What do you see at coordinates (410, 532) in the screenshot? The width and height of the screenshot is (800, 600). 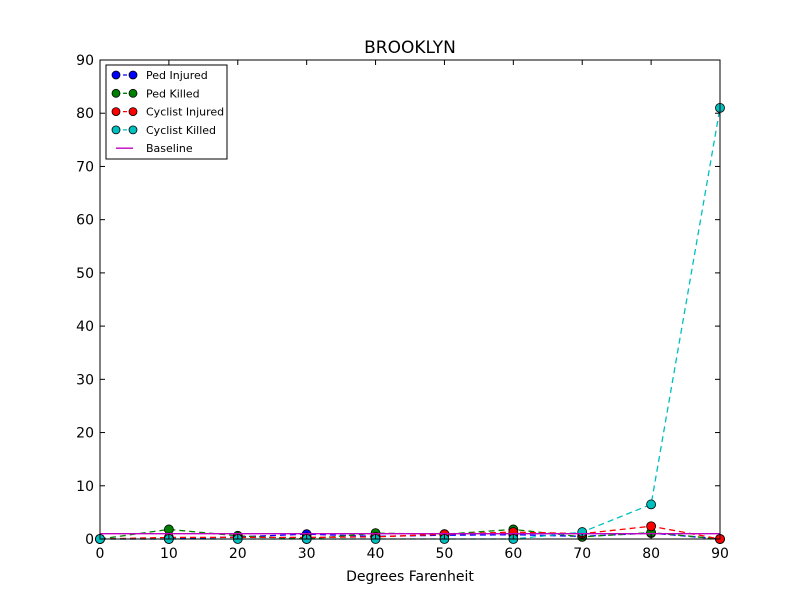 I see `series-line-cyclist-injured` at bounding box center [410, 532].